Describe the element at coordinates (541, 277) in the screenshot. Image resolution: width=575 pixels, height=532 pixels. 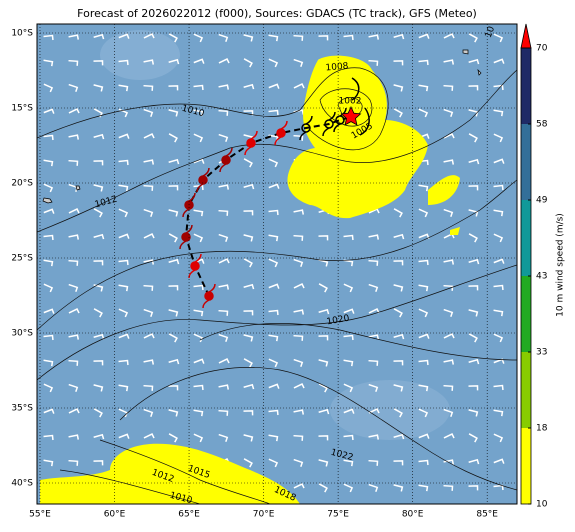
I see `colorbar-tick-label: 43` at that location.